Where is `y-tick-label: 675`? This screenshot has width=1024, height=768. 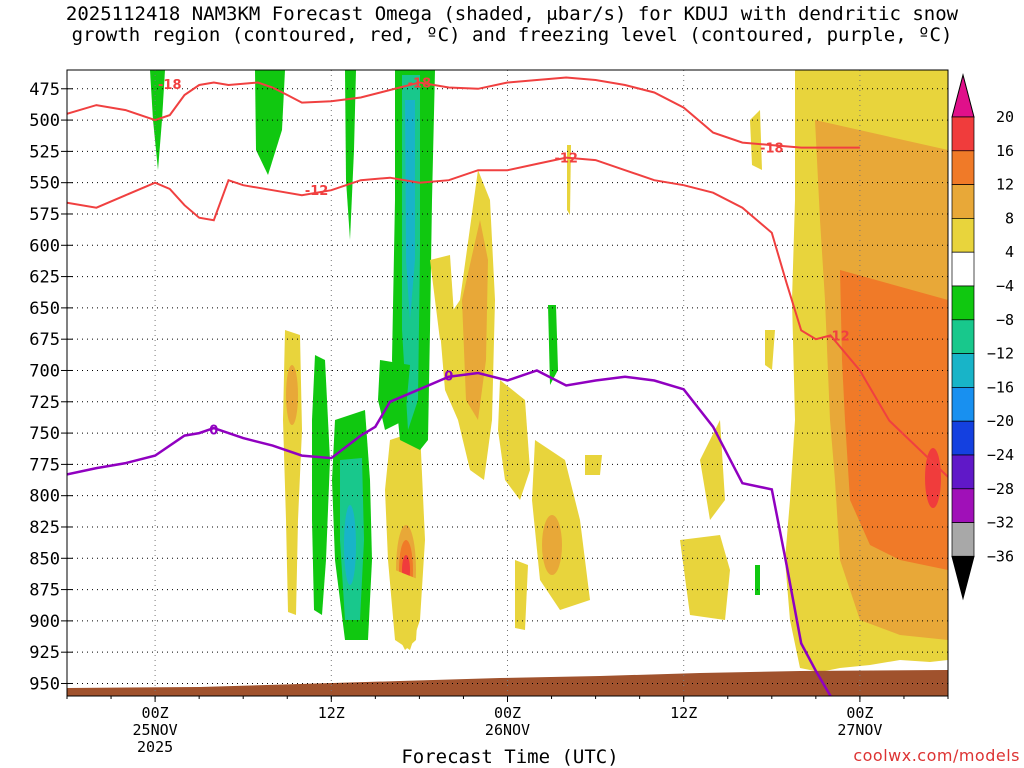
y-tick-label: 675 is located at coordinates (44, 340).